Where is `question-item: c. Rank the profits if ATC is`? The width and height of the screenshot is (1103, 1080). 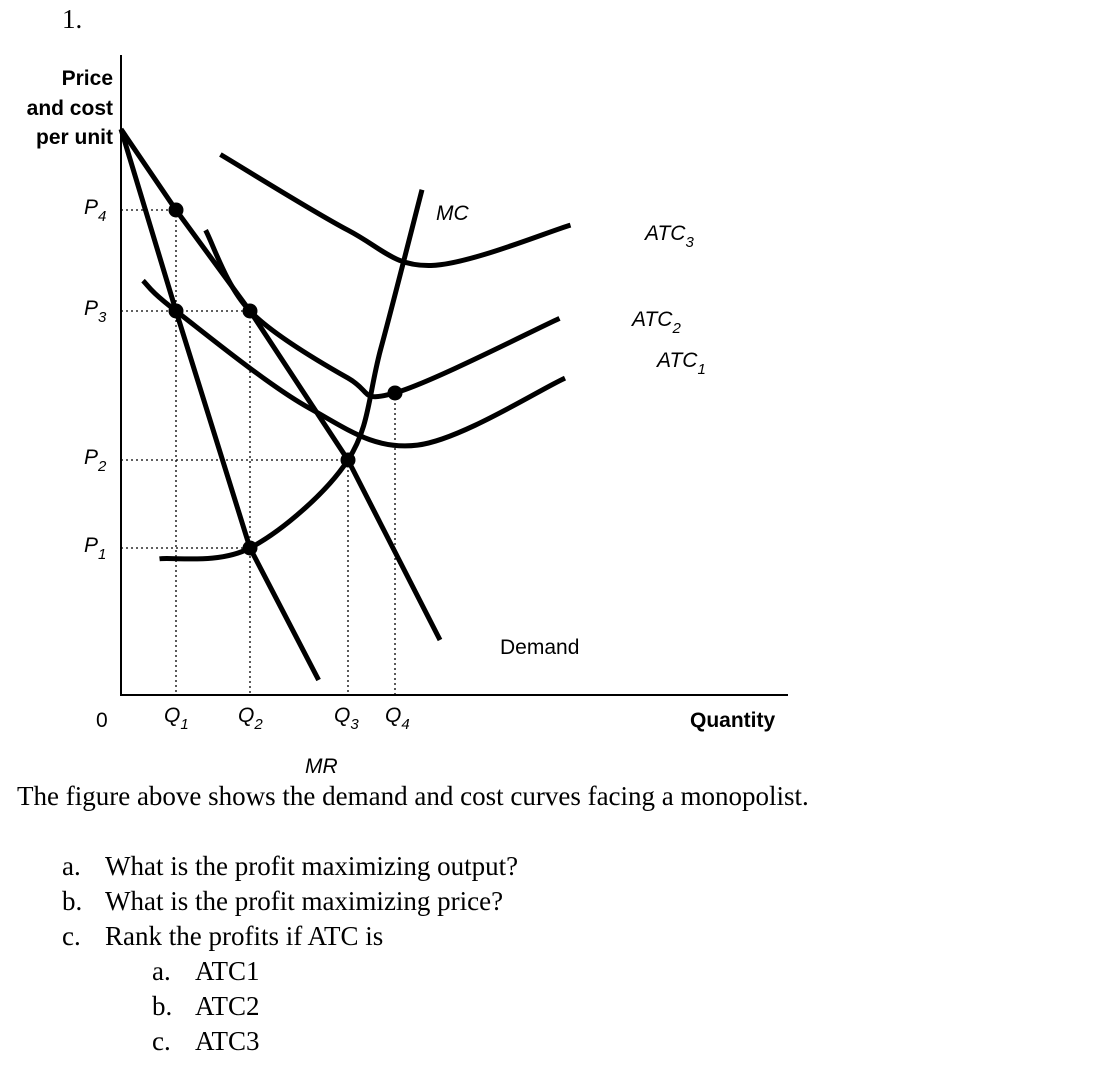 question-item: c. Rank the profits if ATC is is located at coordinates (290, 936).